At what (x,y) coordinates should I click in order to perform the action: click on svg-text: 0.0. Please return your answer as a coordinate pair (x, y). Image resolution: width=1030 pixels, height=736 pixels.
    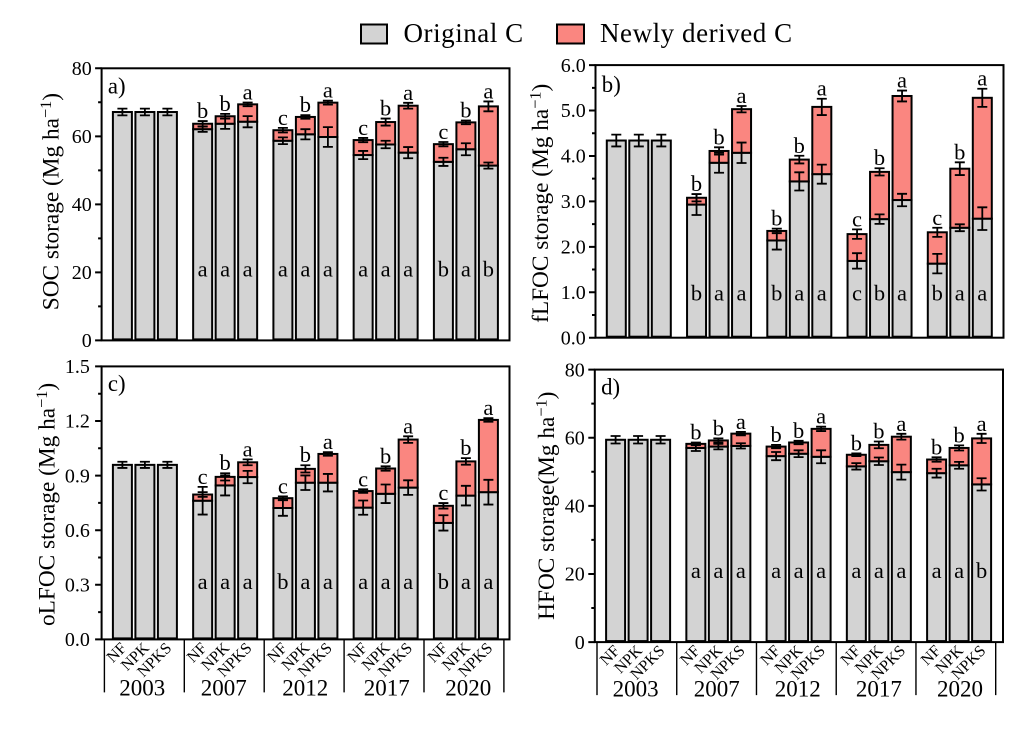
    Looking at the image, I should click on (77, 640).